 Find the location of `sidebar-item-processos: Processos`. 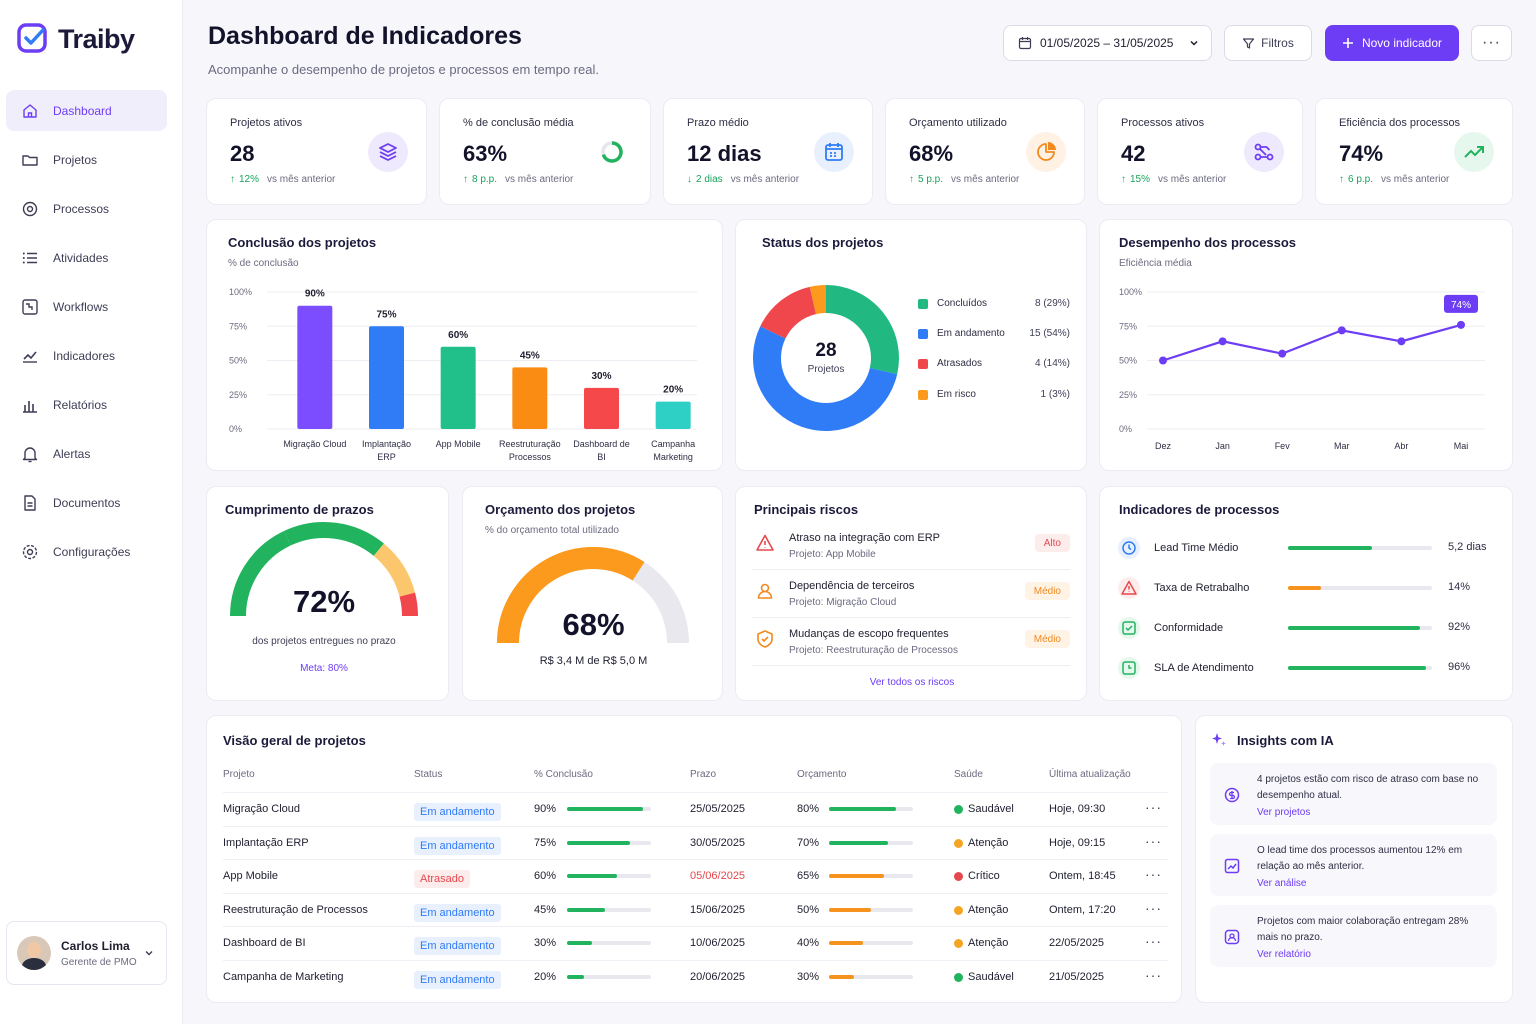

sidebar-item-processos: Processos is located at coordinates (86, 208).